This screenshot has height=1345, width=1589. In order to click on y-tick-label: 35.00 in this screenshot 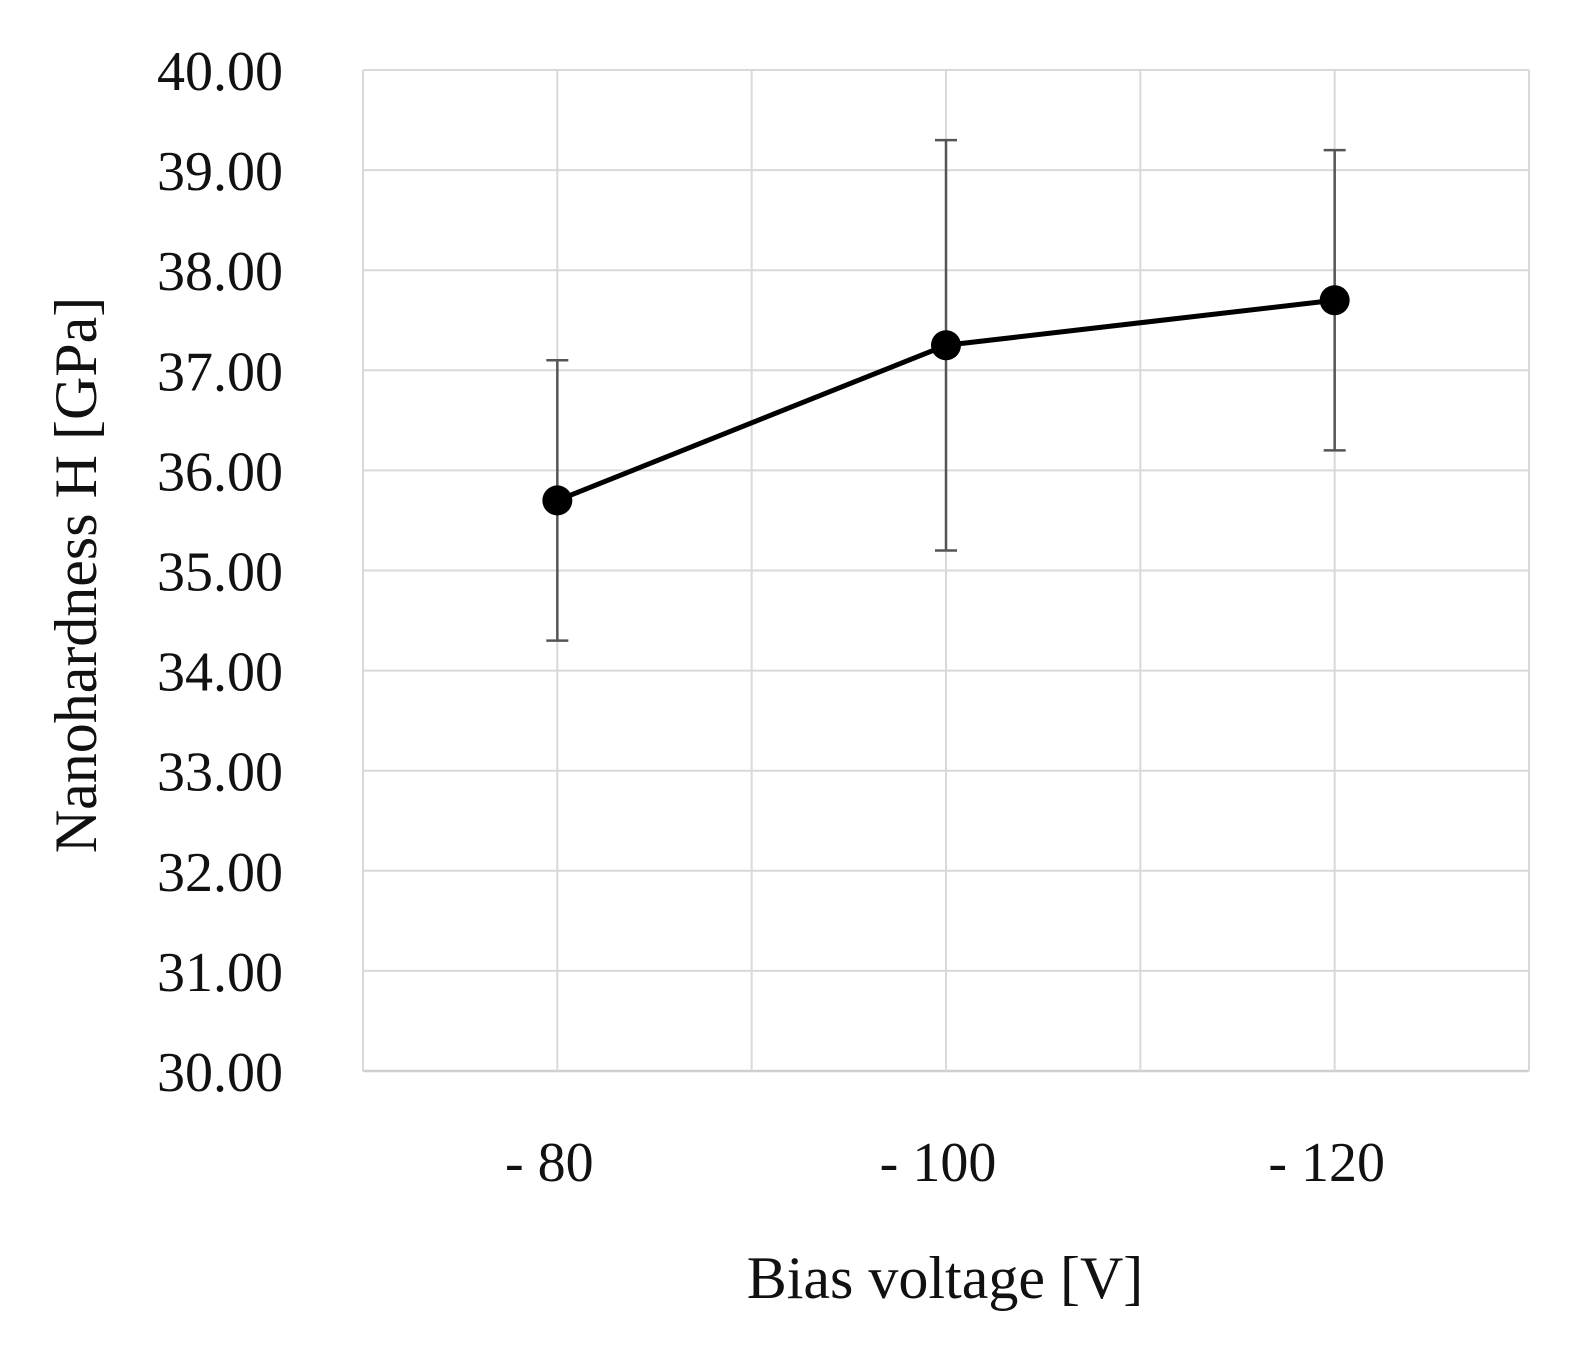, I will do `click(220, 573)`.